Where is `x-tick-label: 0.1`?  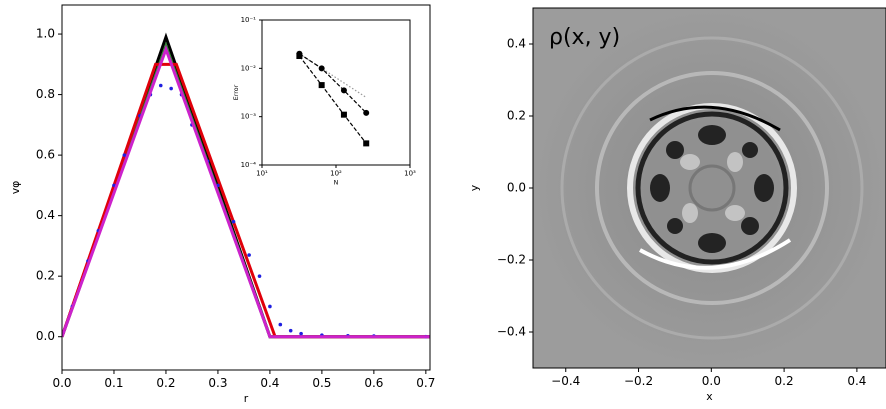
x-tick-label: 0.1 is located at coordinates (113, 383).